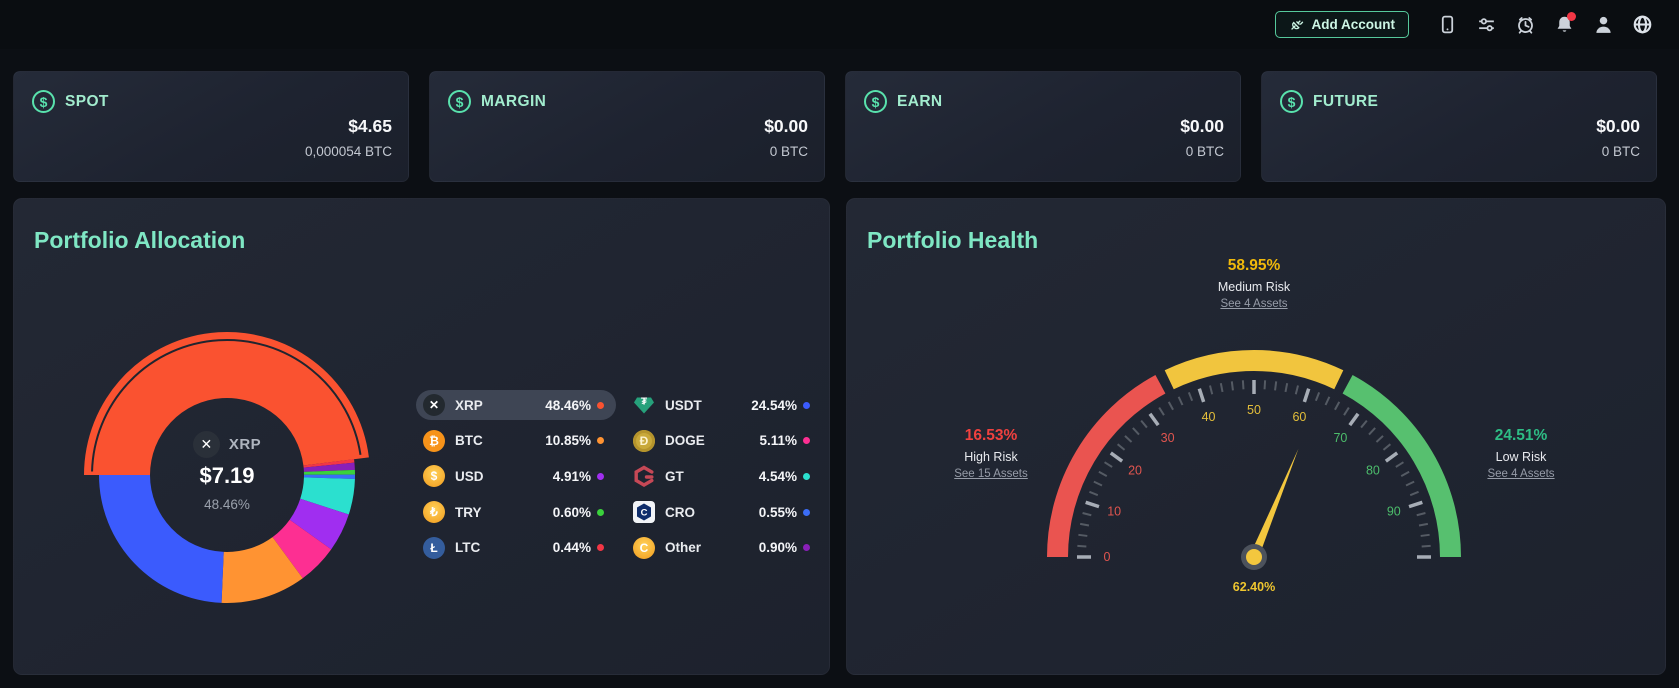  What do you see at coordinates (644, 440) in the screenshot?
I see `doge-coin-icon: Ð` at bounding box center [644, 440].